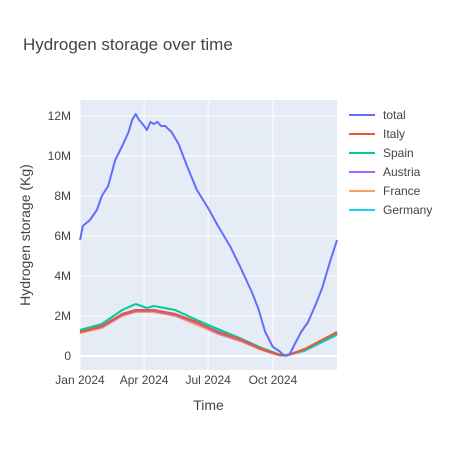 The width and height of the screenshot is (456, 450). What do you see at coordinates (80, 380) in the screenshot?
I see `x-tick-label: Jan 2024` at bounding box center [80, 380].